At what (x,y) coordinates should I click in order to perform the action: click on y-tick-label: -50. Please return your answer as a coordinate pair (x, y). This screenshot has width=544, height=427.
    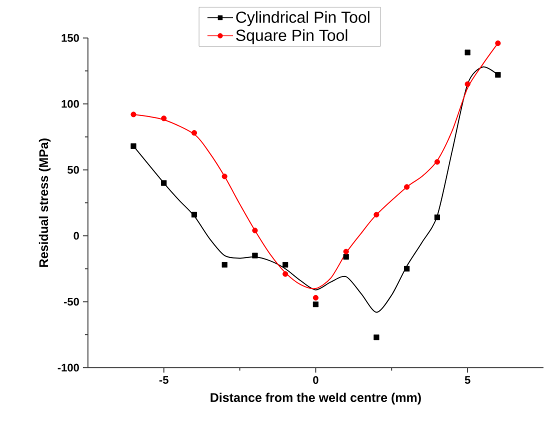
    Looking at the image, I should click on (71, 302).